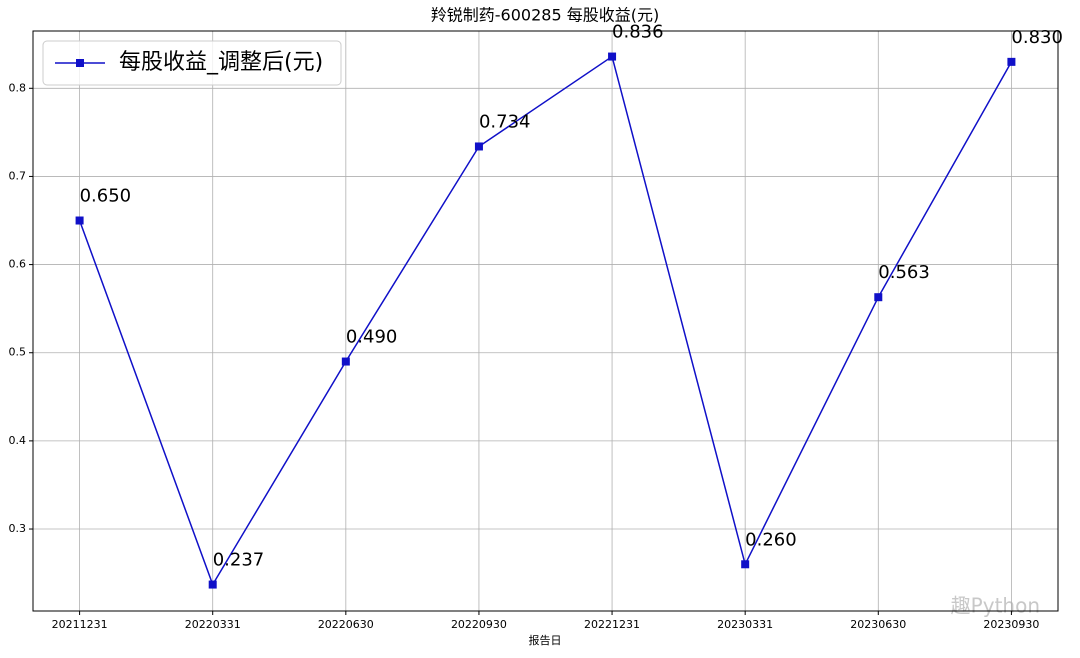  Describe the element at coordinates (505, 121) in the screenshot. I see `data-label: 0.734` at that location.